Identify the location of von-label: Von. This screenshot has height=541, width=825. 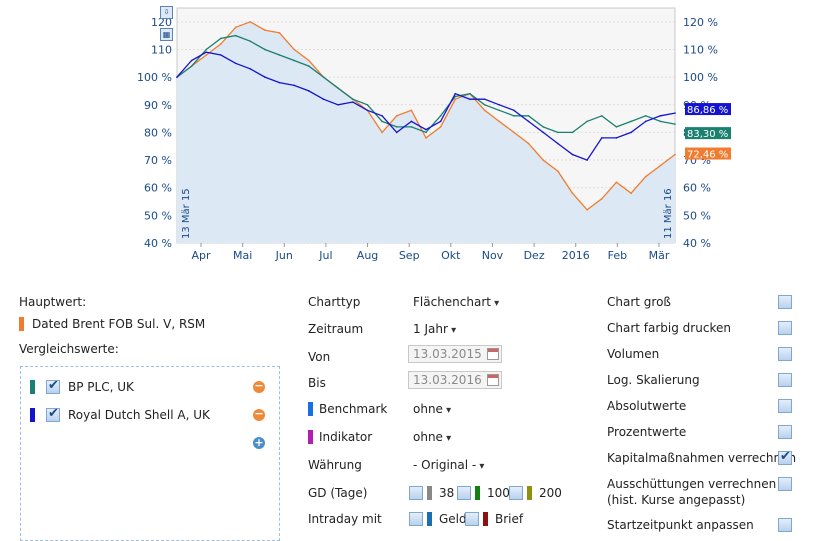
(319, 357).